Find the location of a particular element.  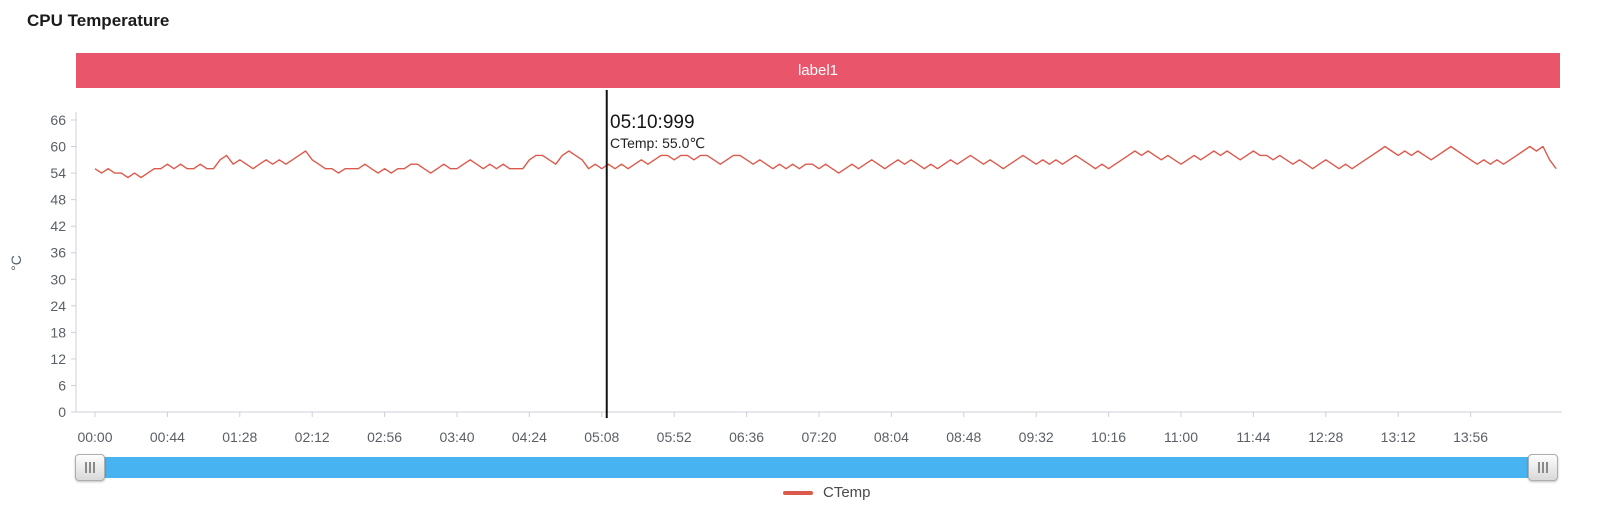

x-tick-label: 03:40 is located at coordinates (456, 437).